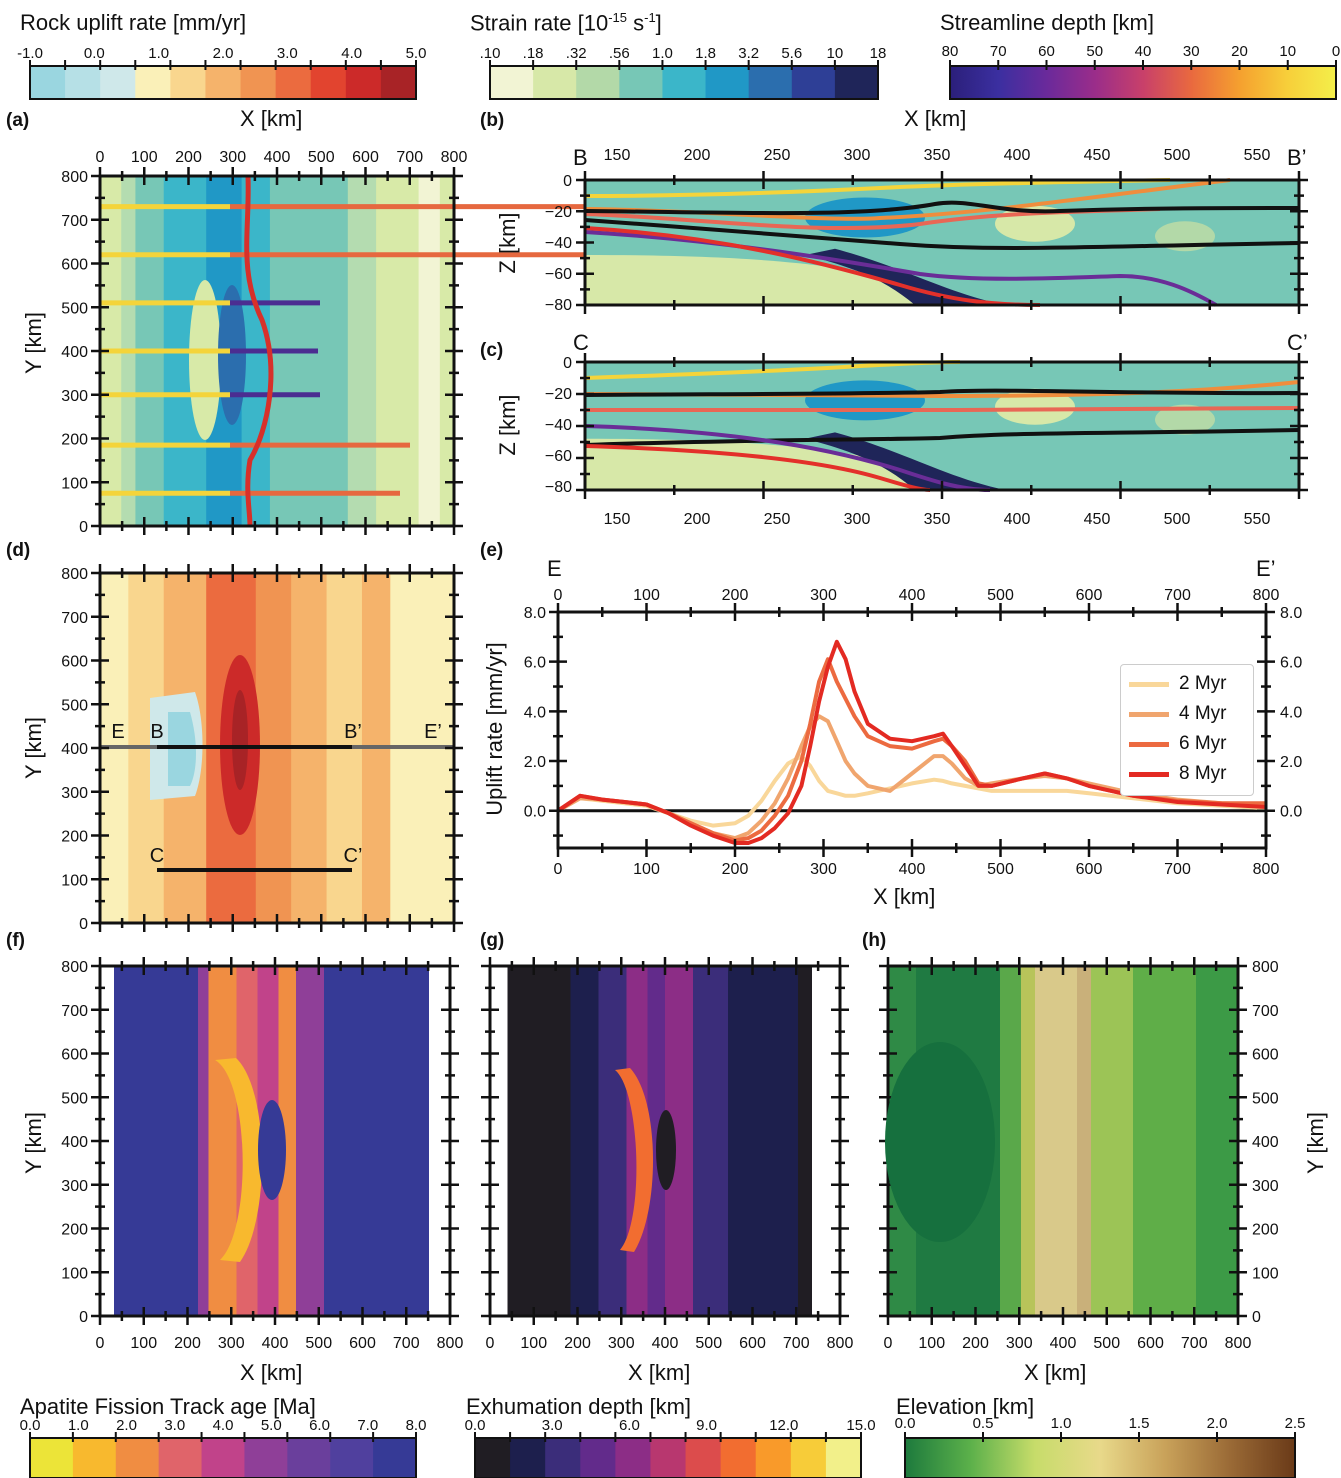 Image resolution: width=1341 pixels, height=1478 pixels. I want to click on panel-h-ytick-label: 100, so click(1265, 1273).